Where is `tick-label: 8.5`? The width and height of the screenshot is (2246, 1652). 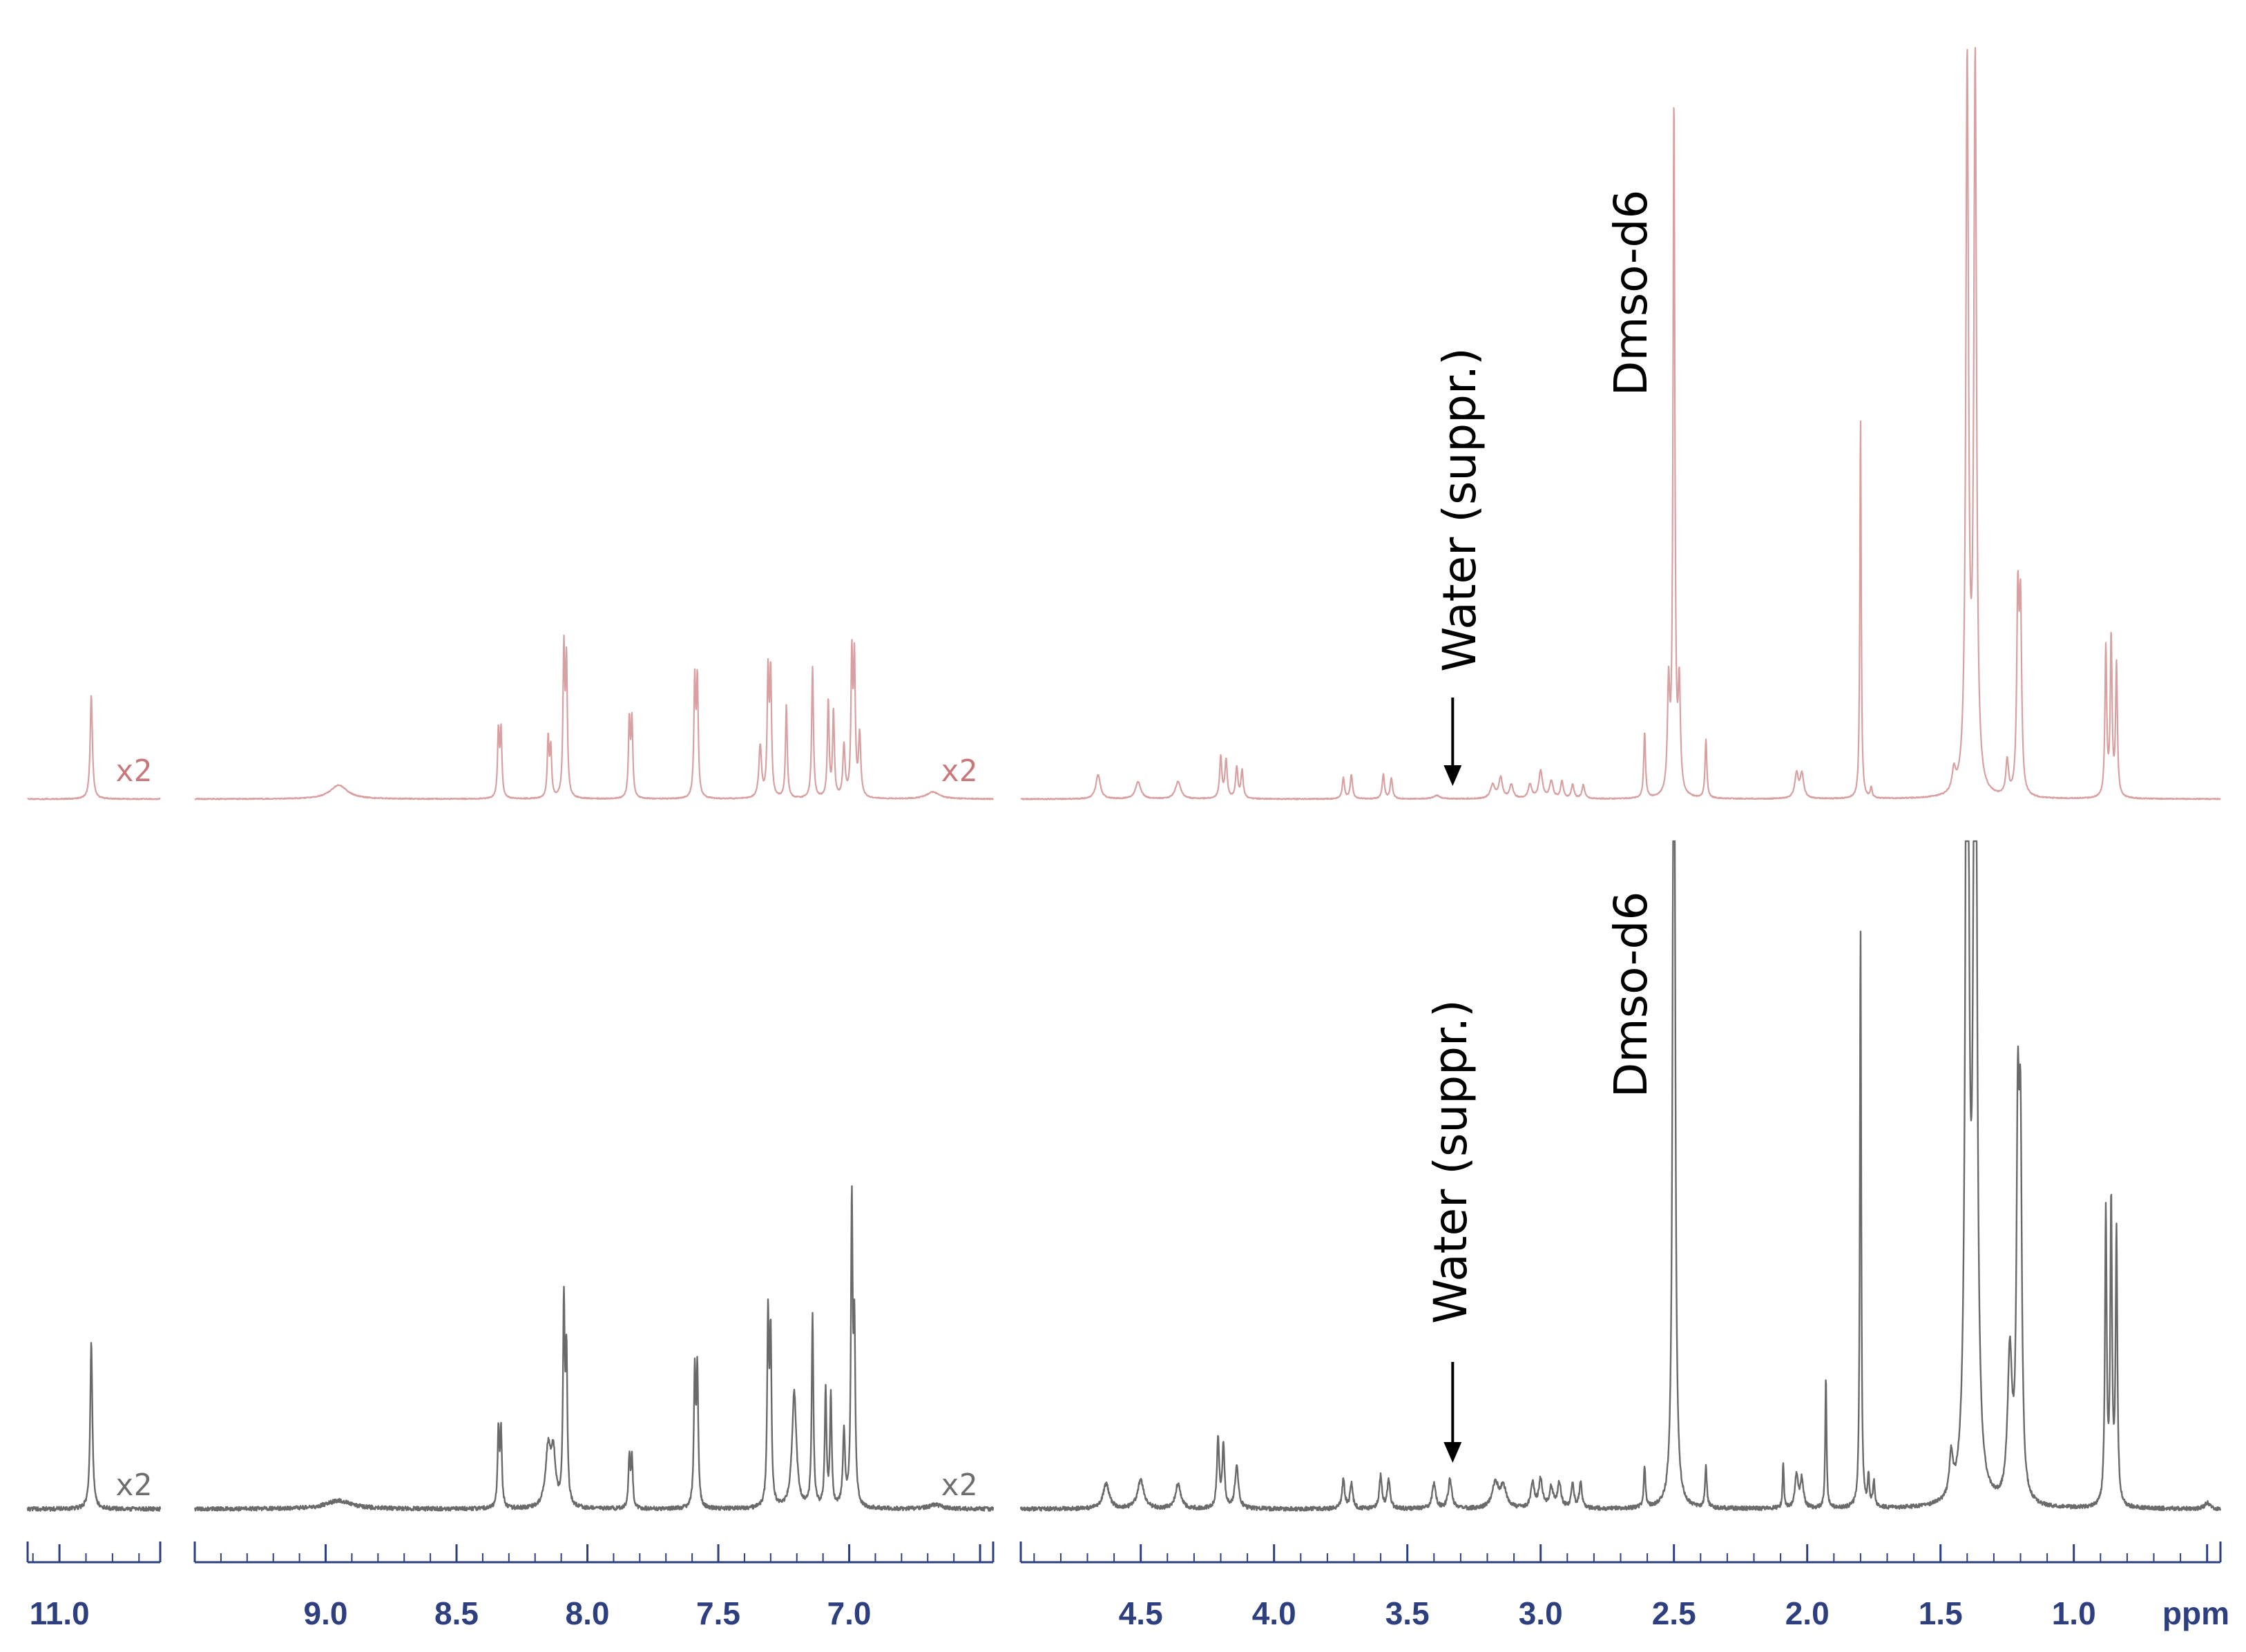 tick-label: 8.5 is located at coordinates (456, 1613).